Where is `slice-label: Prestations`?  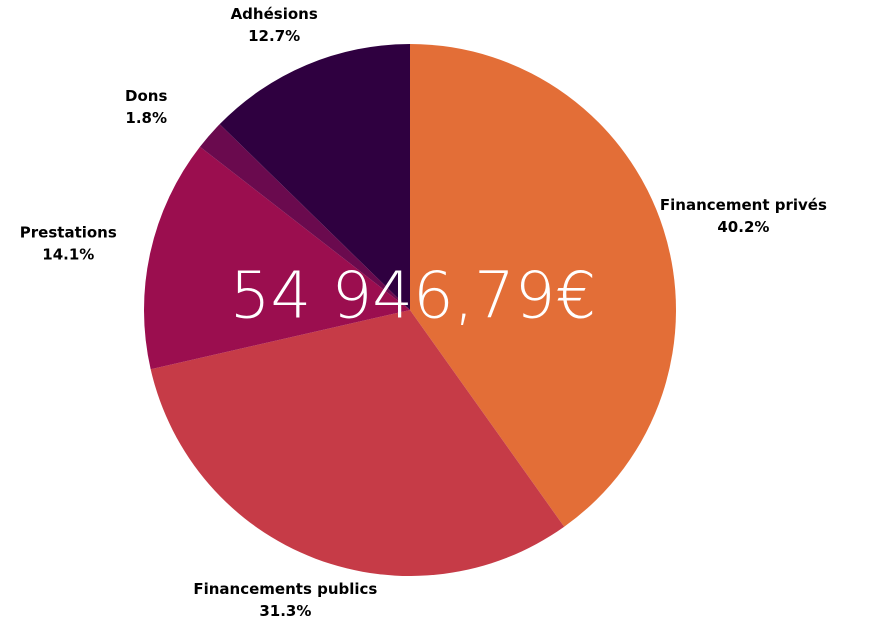
slice-label: Prestations is located at coordinates (68, 232).